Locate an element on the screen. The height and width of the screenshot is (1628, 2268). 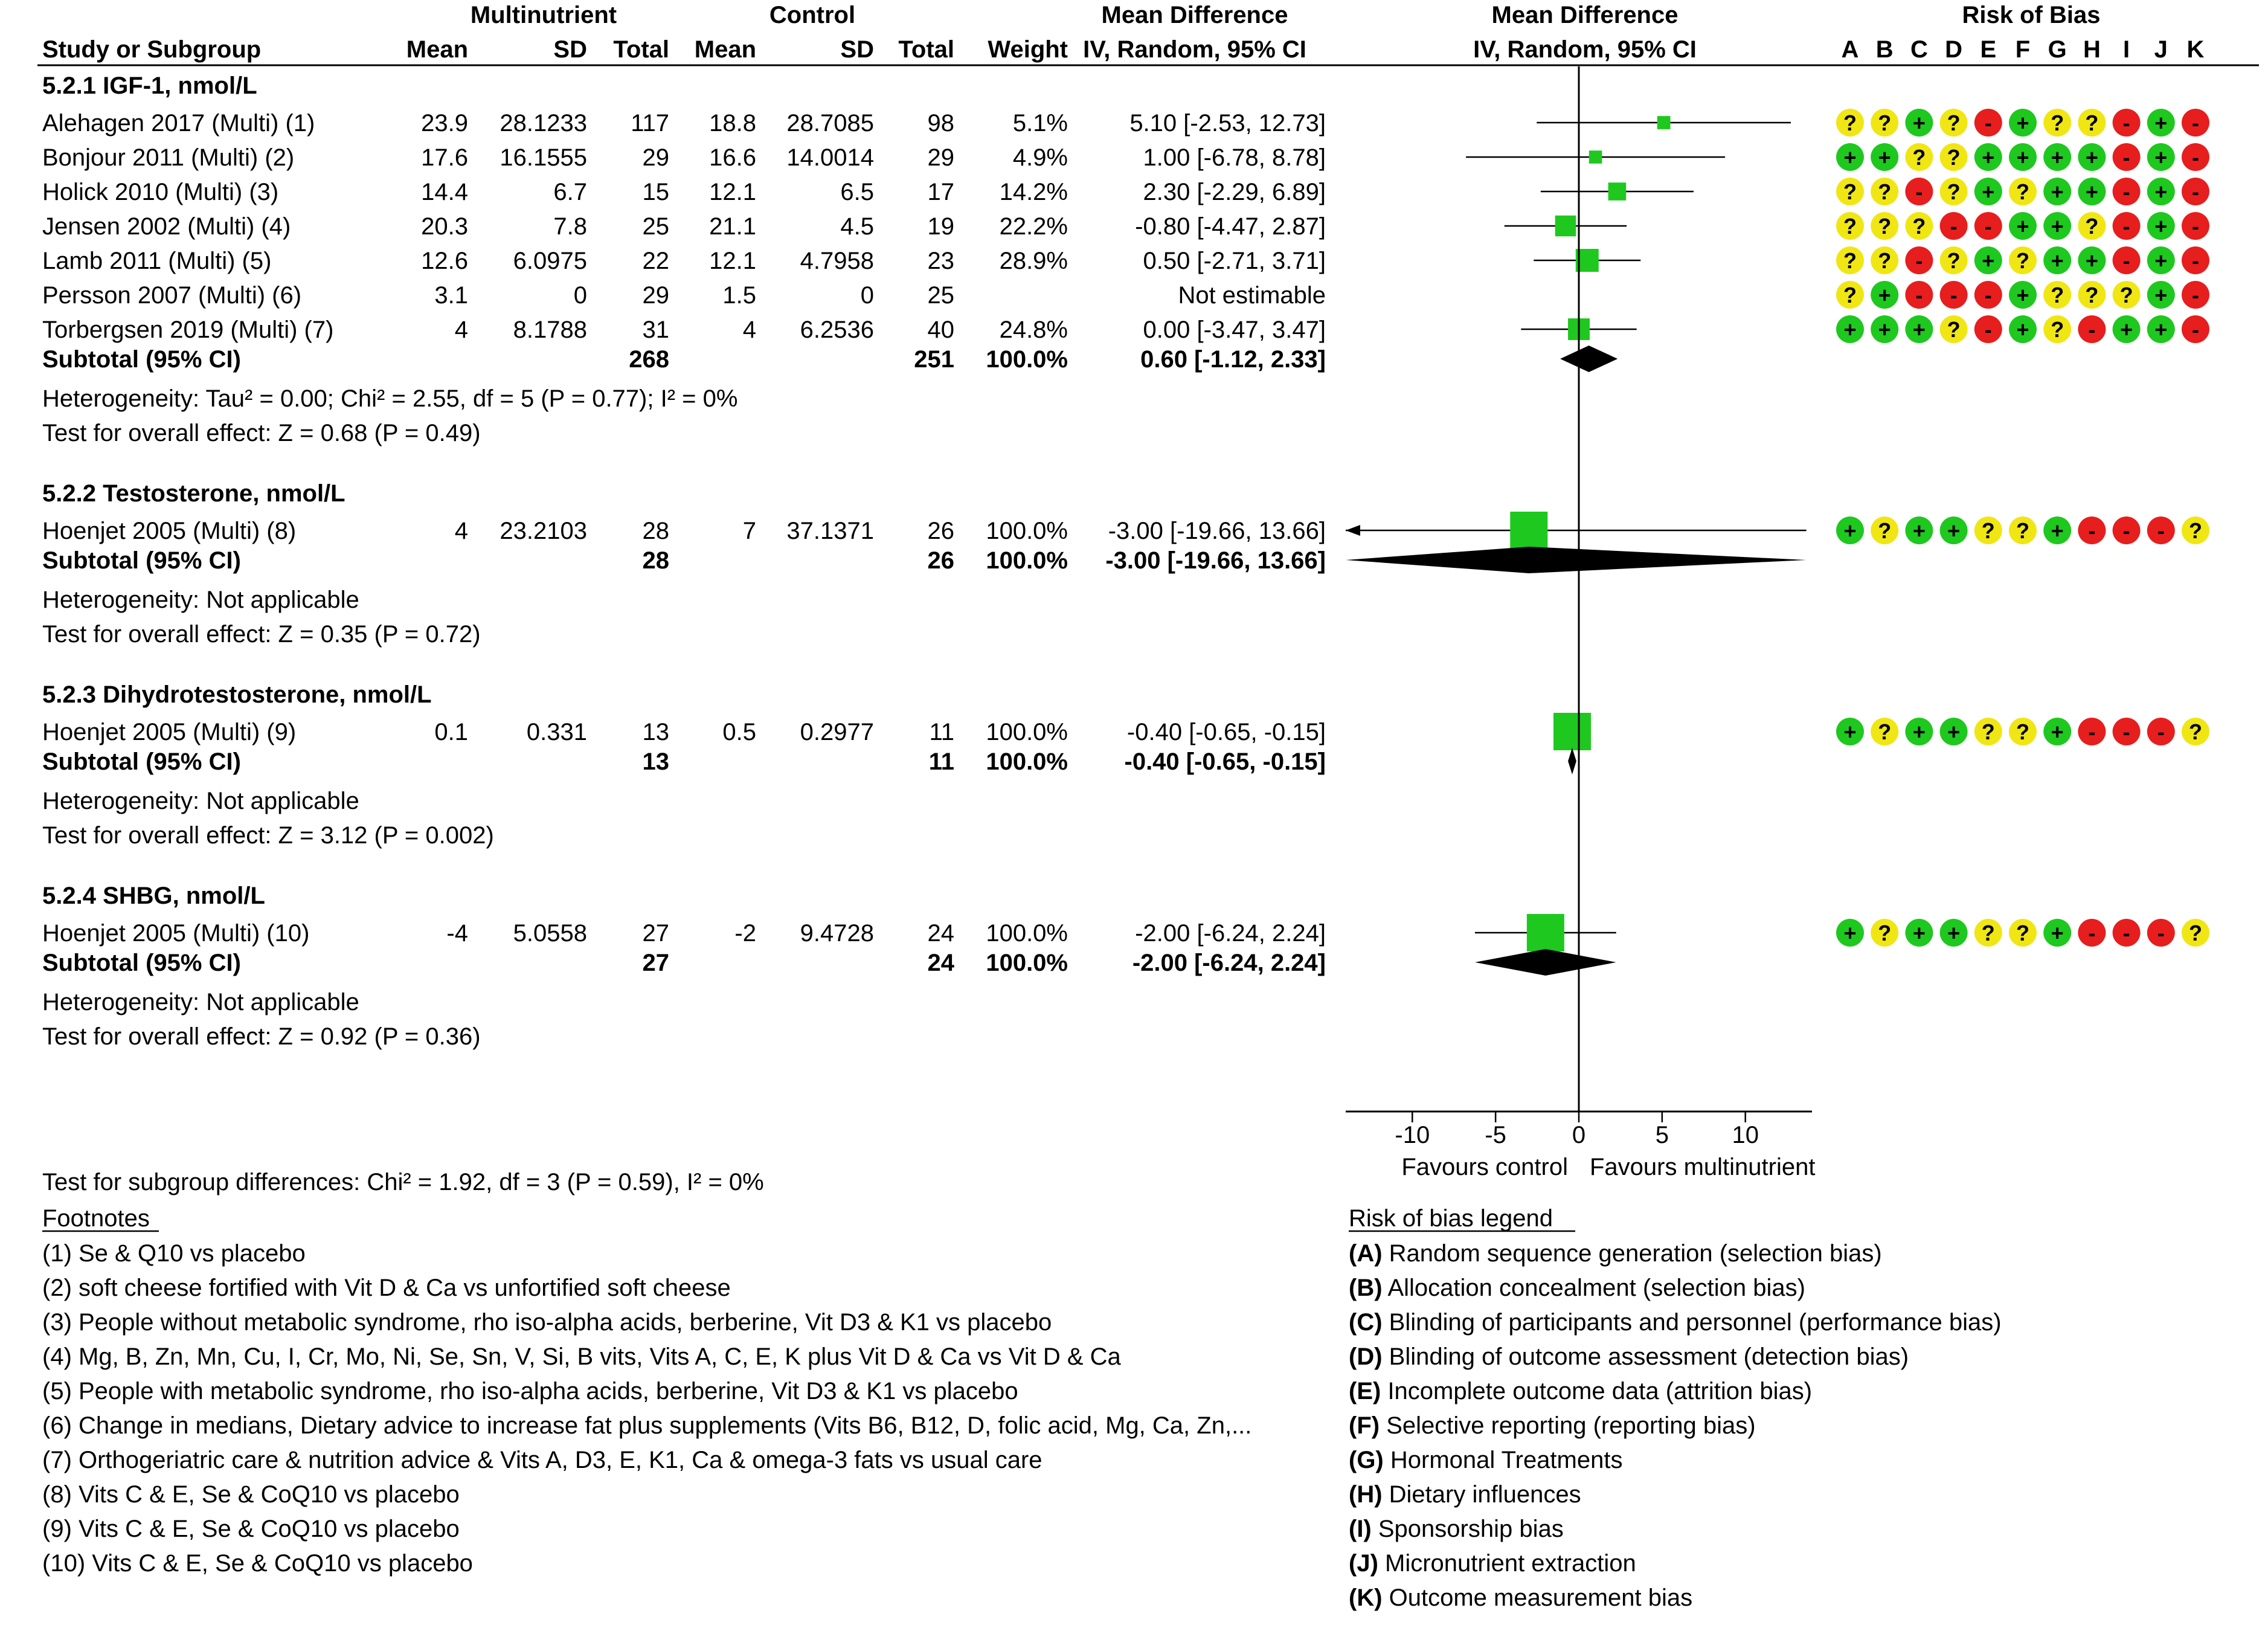
control-sd: 6.5 is located at coordinates (857, 192).